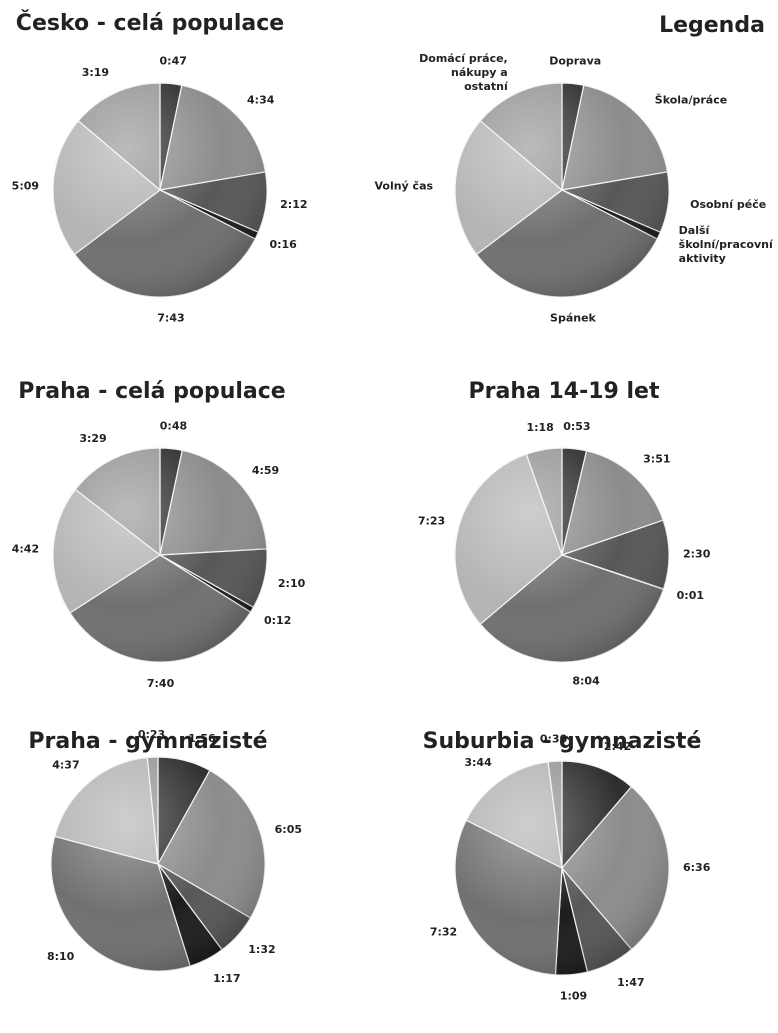 The width and height of the screenshot is (778, 1033). I want to click on category-label-line: ostatní, so click(486, 86).